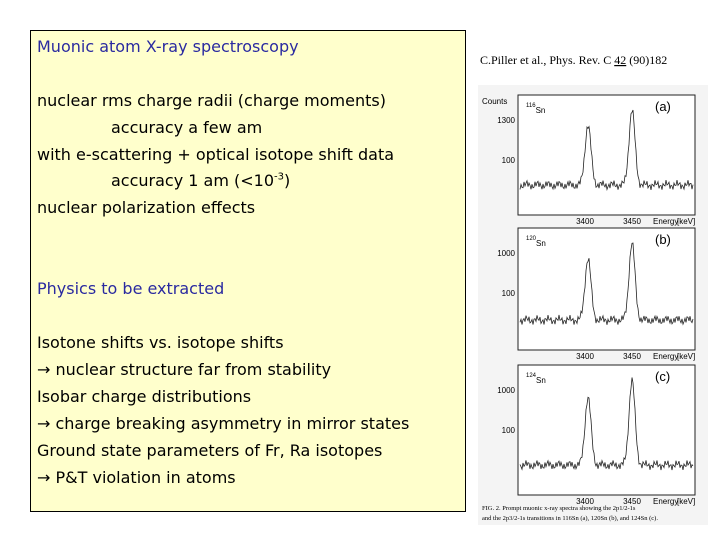 This screenshot has width=720, height=540. I want to click on y-axis-label: Counts, so click(494, 101).